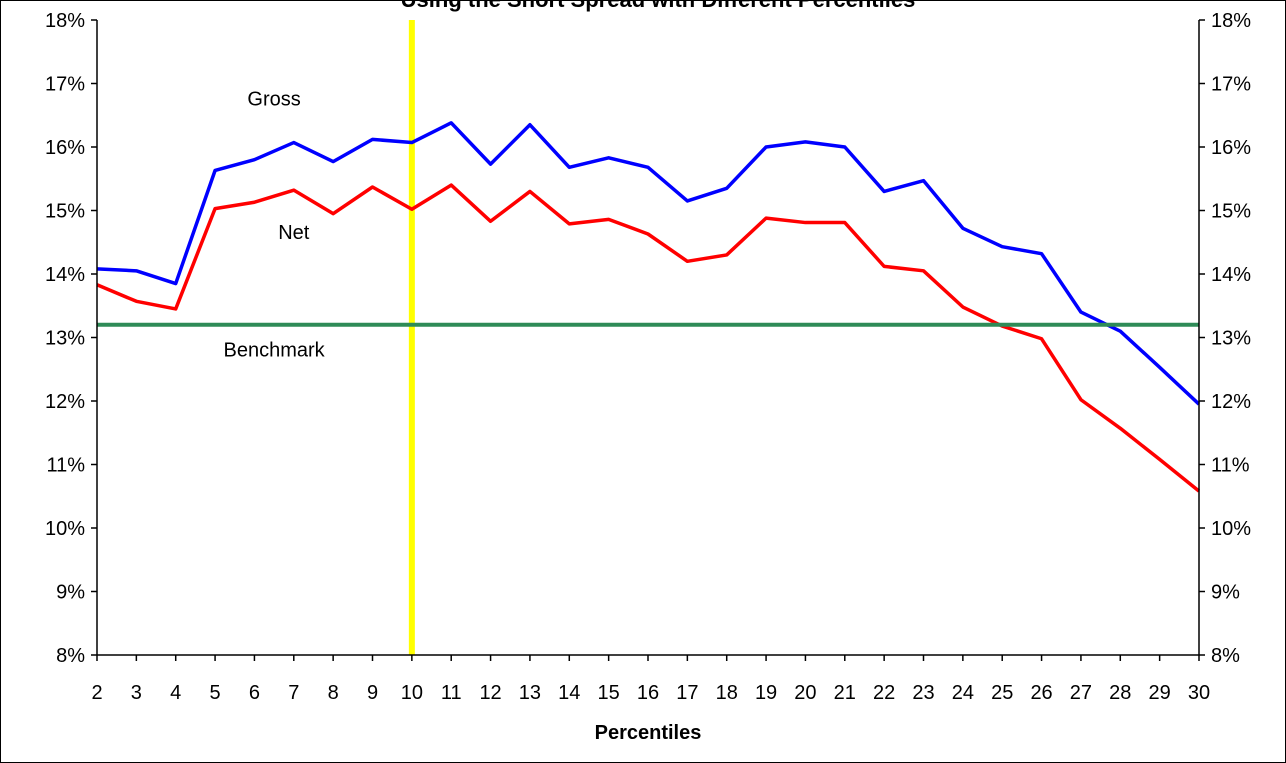 The image size is (1286, 763). I want to click on x-tick-label: 2, so click(96, 693).